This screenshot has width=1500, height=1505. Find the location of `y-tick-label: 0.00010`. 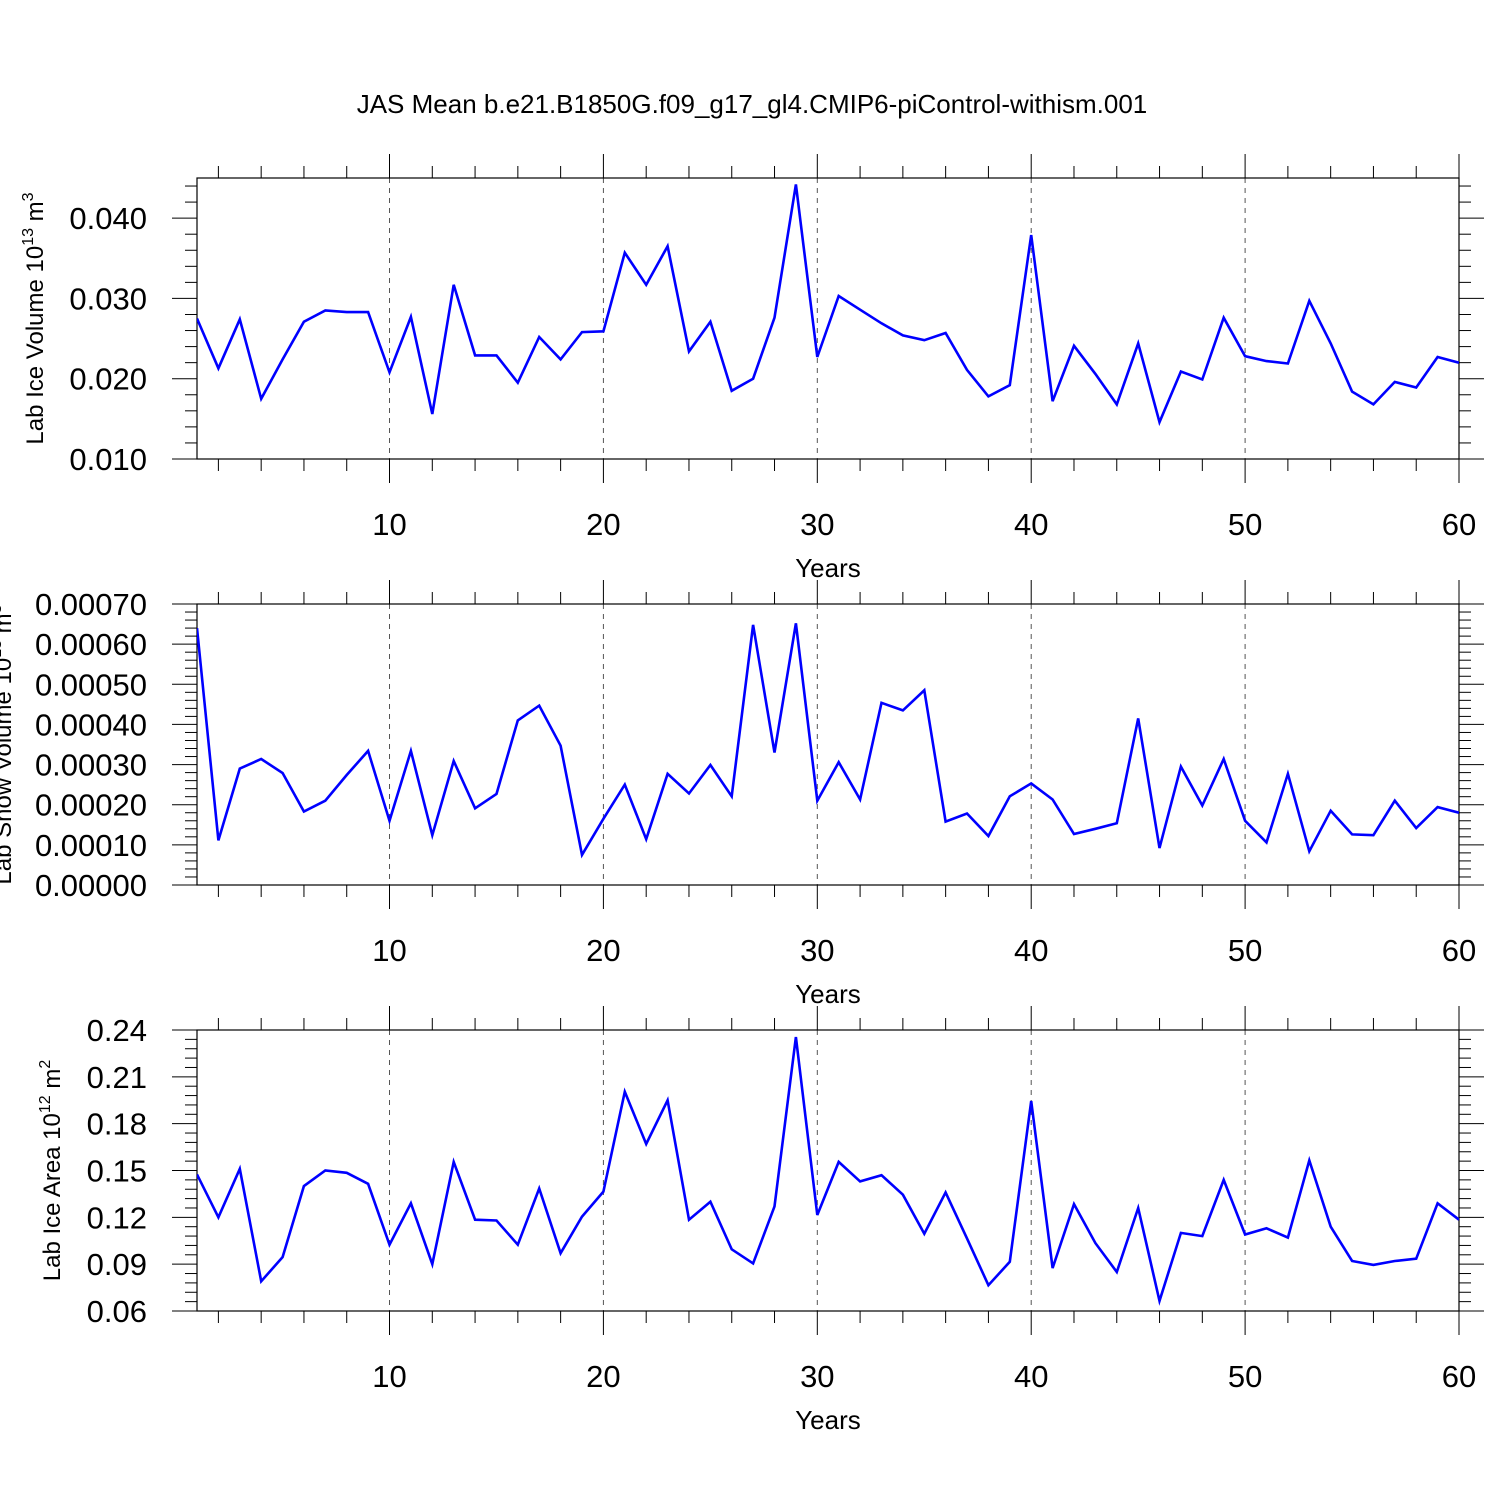

y-tick-label: 0.00010 is located at coordinates (91, 845).